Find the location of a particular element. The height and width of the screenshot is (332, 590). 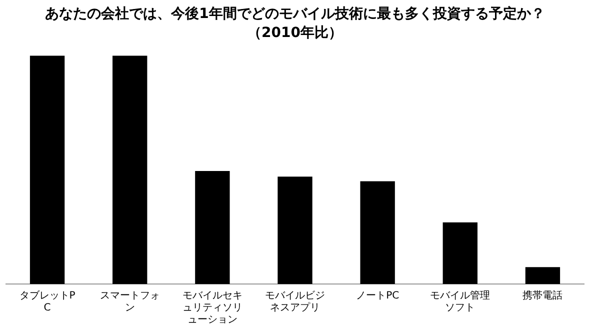

chart-title: あなたの会社では、今後1年間でどのモバイル技術に最も多く投資する予定か？ is located at coordinates (295, 13).